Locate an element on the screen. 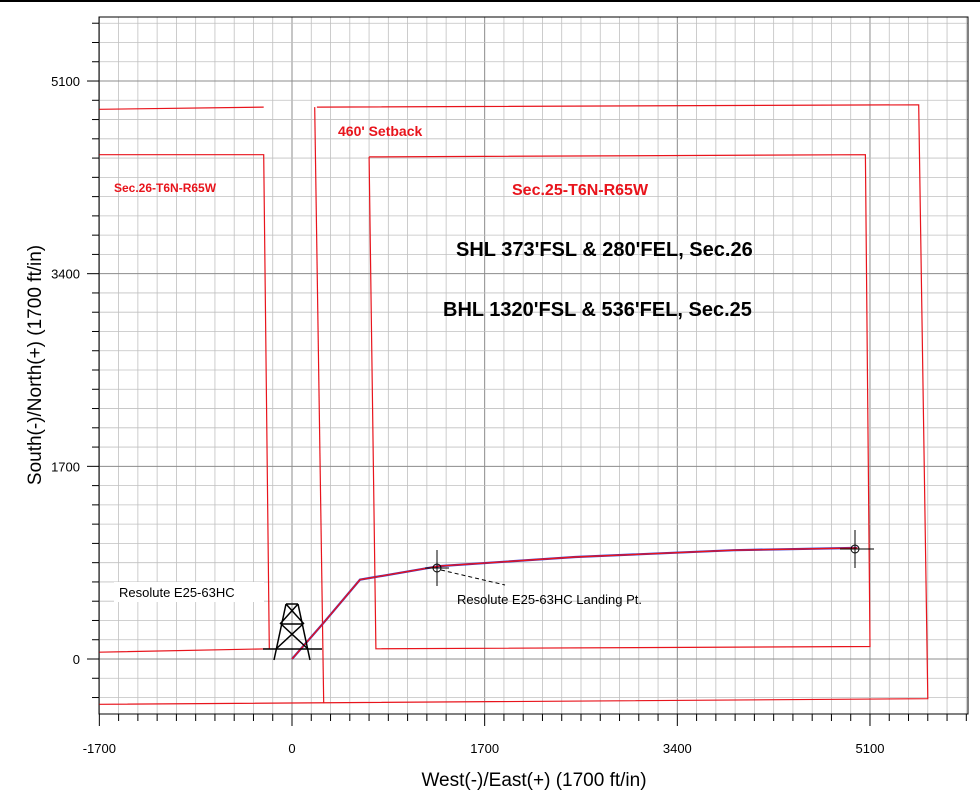 The image size is (980, 799). x-axis-label: West(-)/East(+) (1700 ft/in) is located at coordinates (533, 780).